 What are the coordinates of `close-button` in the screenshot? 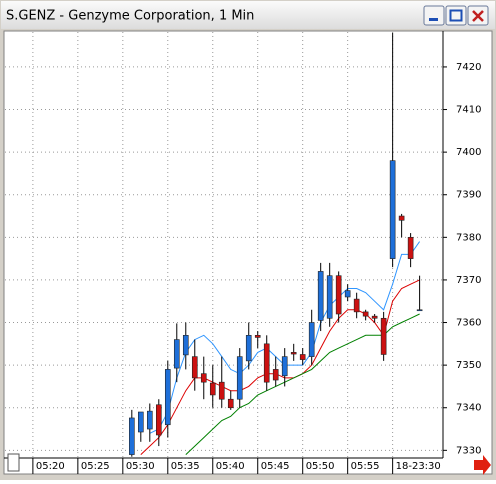 It's located at (478, 15).